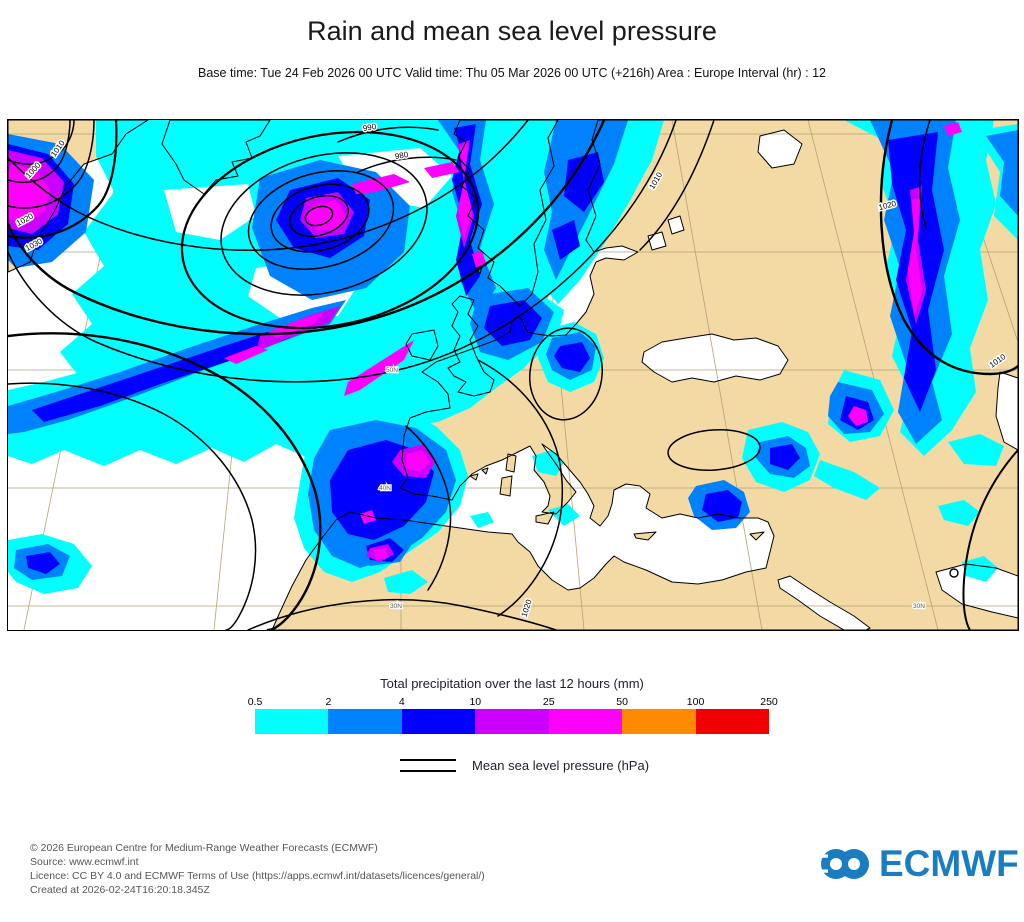 The width and height of the screenshot is (1024, 922). Describe the element at coordinates (369, 127) in the screenshot. I see `isobar-label: 990` at that location.